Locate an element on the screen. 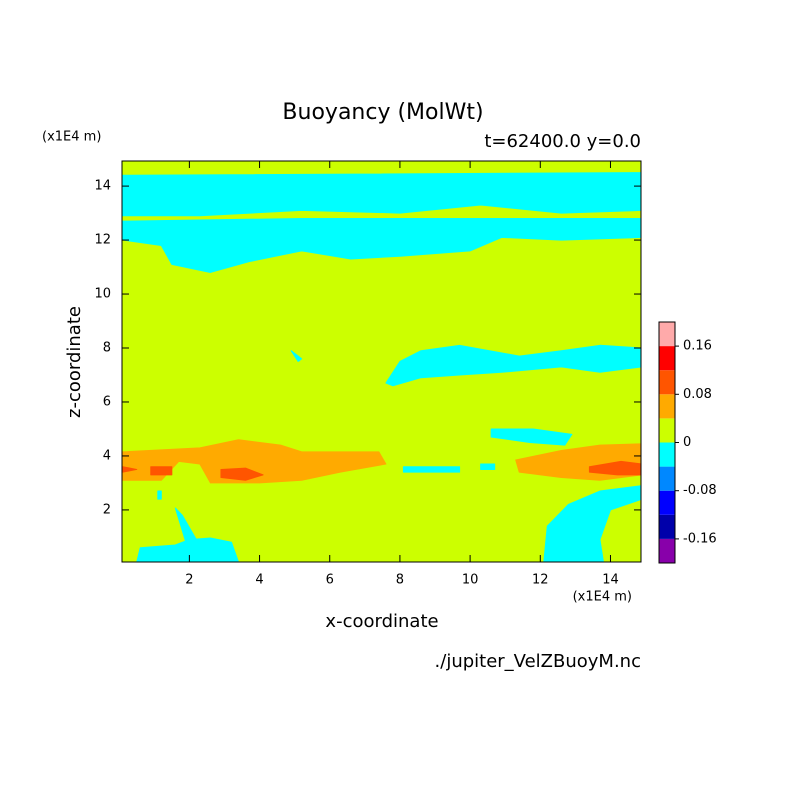 This screenshot has width=804, height=804. footer: ./jupiter_VelZBuoyM.nc is located at coordinates (538, 661).